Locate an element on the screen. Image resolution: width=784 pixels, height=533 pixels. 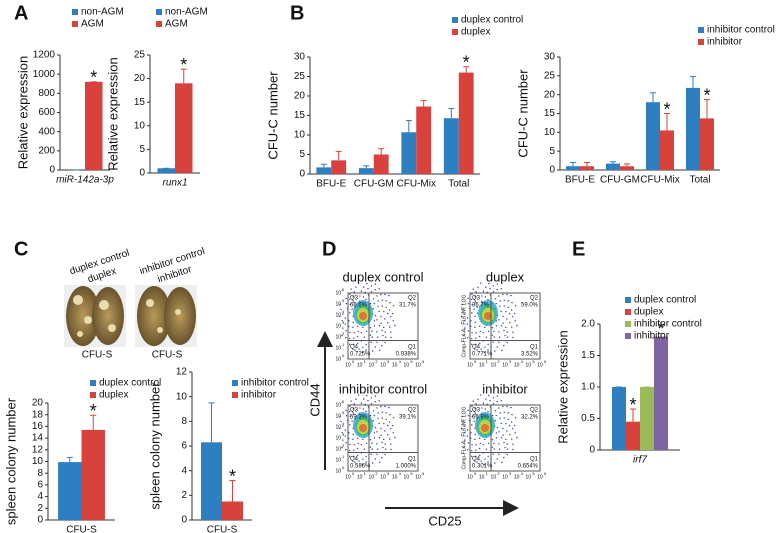
x-tick-exp: 1 is located at coordinates (487, 361).